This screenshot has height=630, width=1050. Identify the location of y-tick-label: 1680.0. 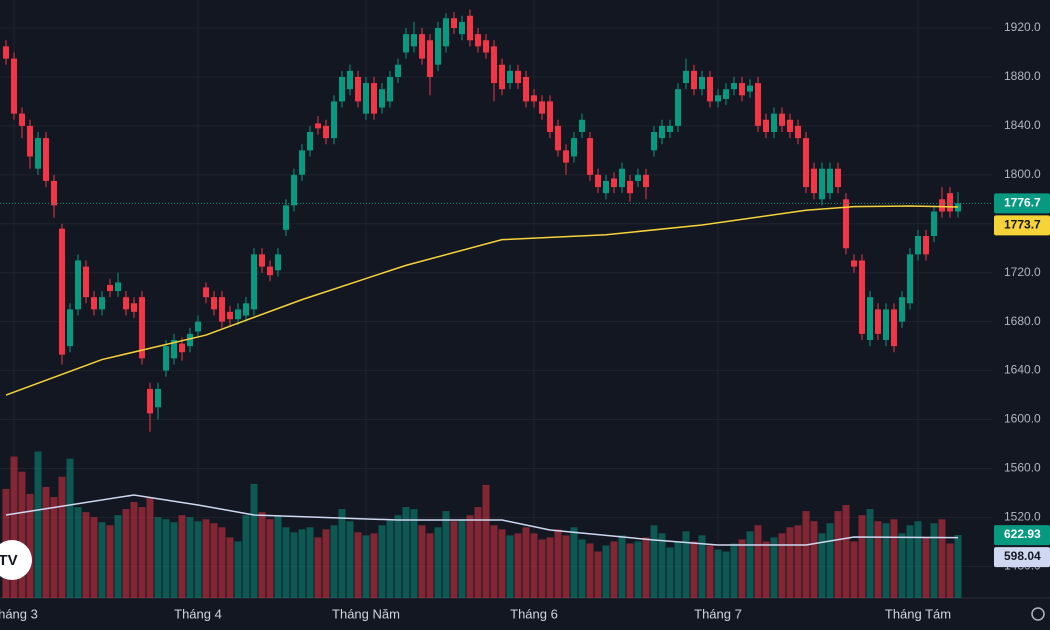
(1022, 321).